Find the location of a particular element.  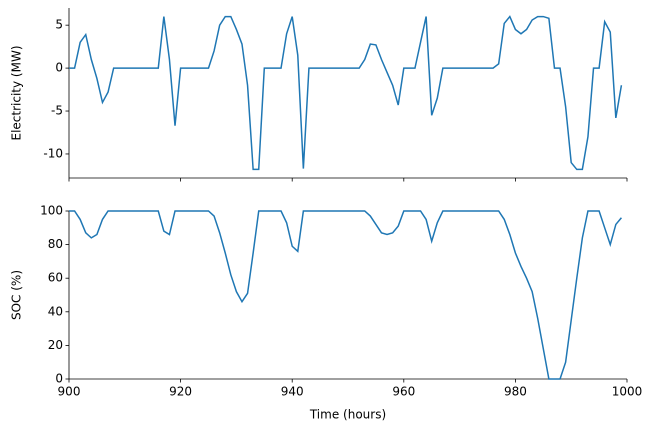

y-axis-label: SOC (%) is located at coordinates (17, 295).